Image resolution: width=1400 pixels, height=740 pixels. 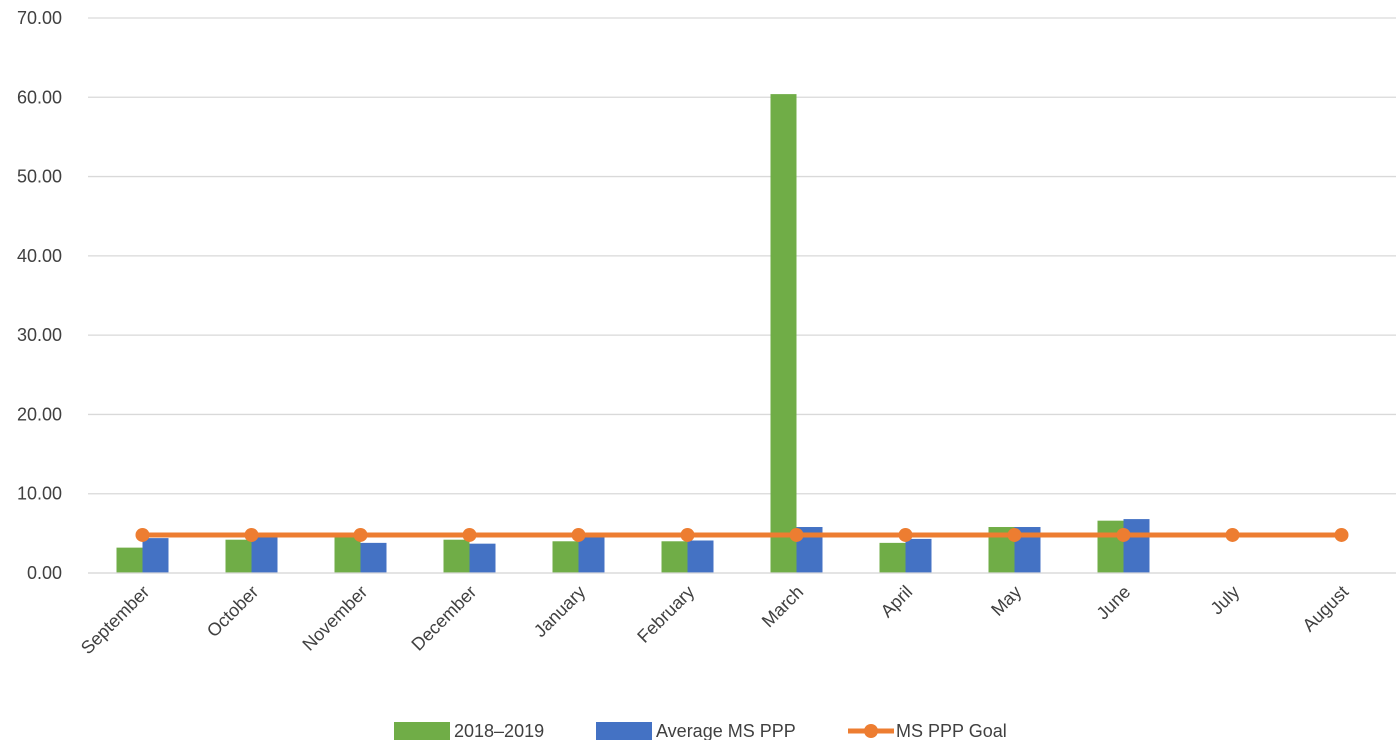 I want to click on goal-marker-december, so click(x=469, y=534).